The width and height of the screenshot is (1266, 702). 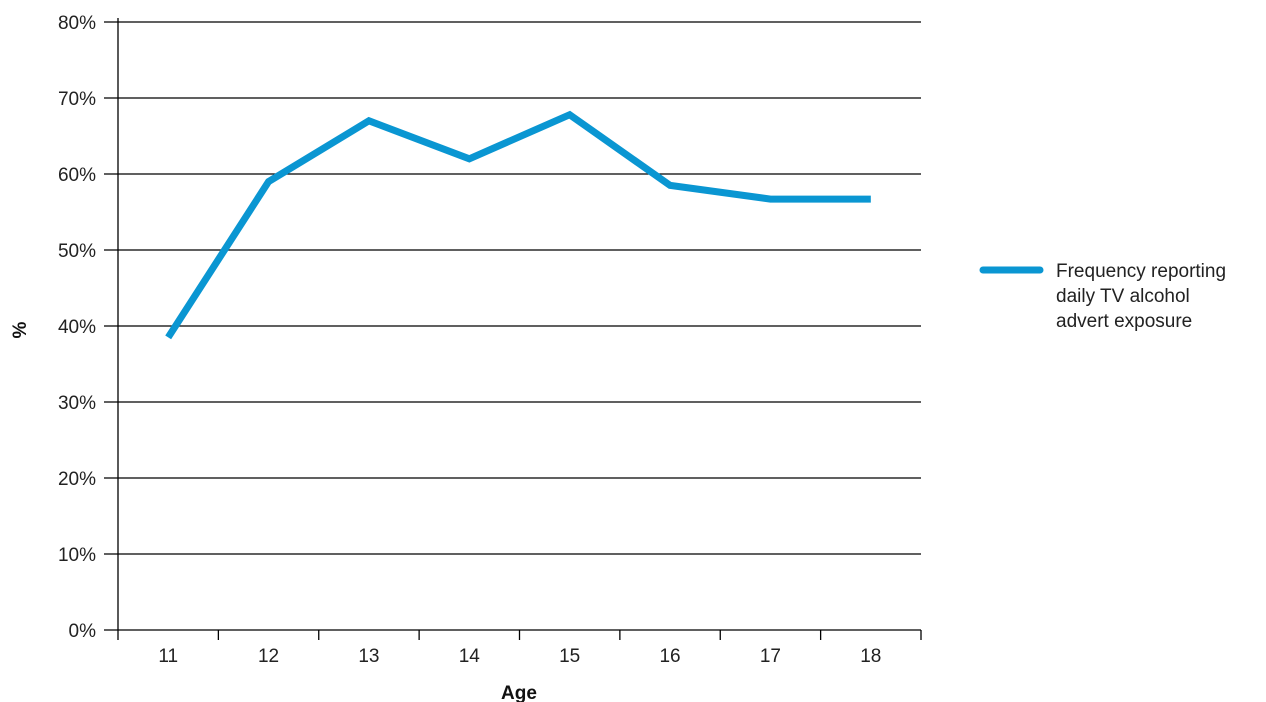 What do you see at coordinates (77, 403) in the screenshot?
I see `y-tick-label: 30%` at bounding box center [77, 403].